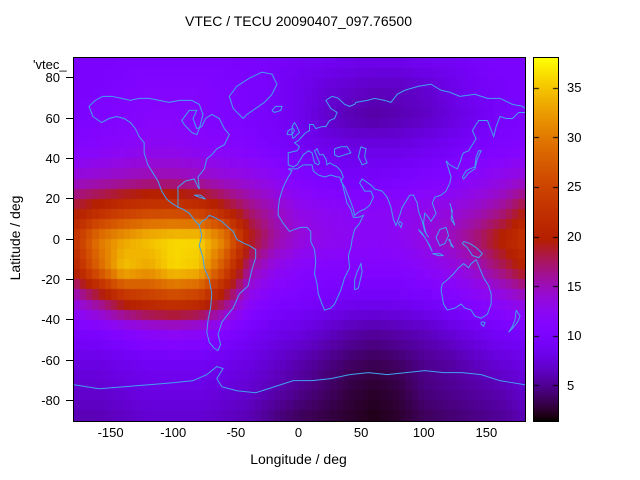  Describe the element at coordinates (52, 158) in the screenshot. I see `y-tick-label: 40` at that location.